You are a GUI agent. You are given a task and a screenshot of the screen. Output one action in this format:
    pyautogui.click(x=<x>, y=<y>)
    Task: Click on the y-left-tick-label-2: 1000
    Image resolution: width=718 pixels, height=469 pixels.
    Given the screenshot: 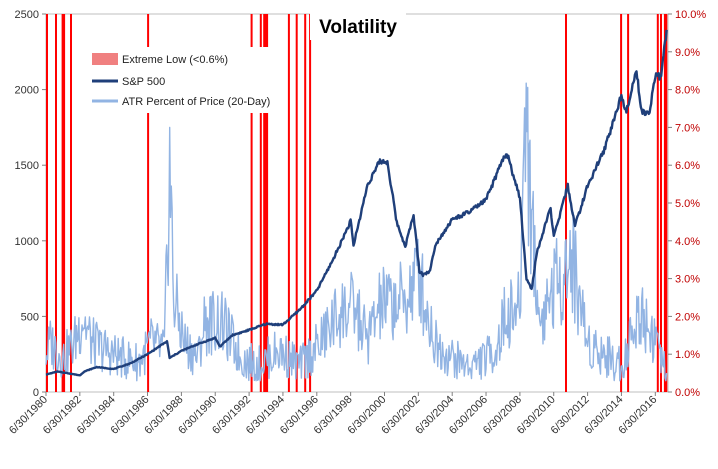 What is the action you would take?
    pyautogui.click(x=27, y=242)
    